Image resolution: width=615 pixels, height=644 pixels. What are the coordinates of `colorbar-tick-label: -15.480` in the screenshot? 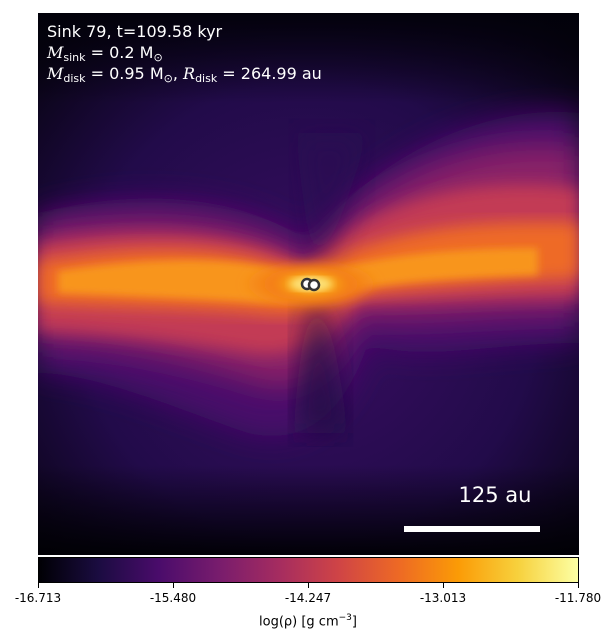 It's located at (173, 598).